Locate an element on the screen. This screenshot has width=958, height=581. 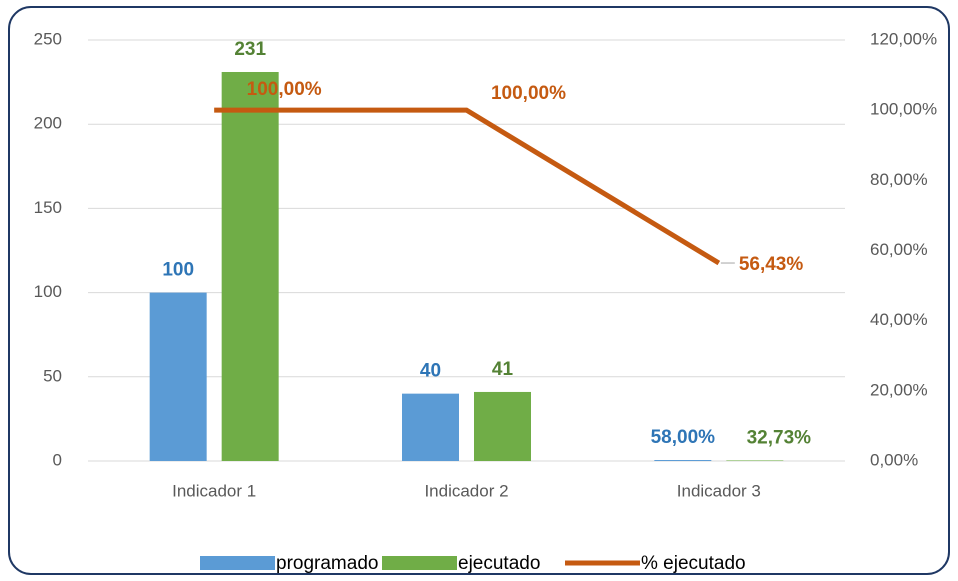
y-tick-label: 0 is located at coordinates (57, 459).